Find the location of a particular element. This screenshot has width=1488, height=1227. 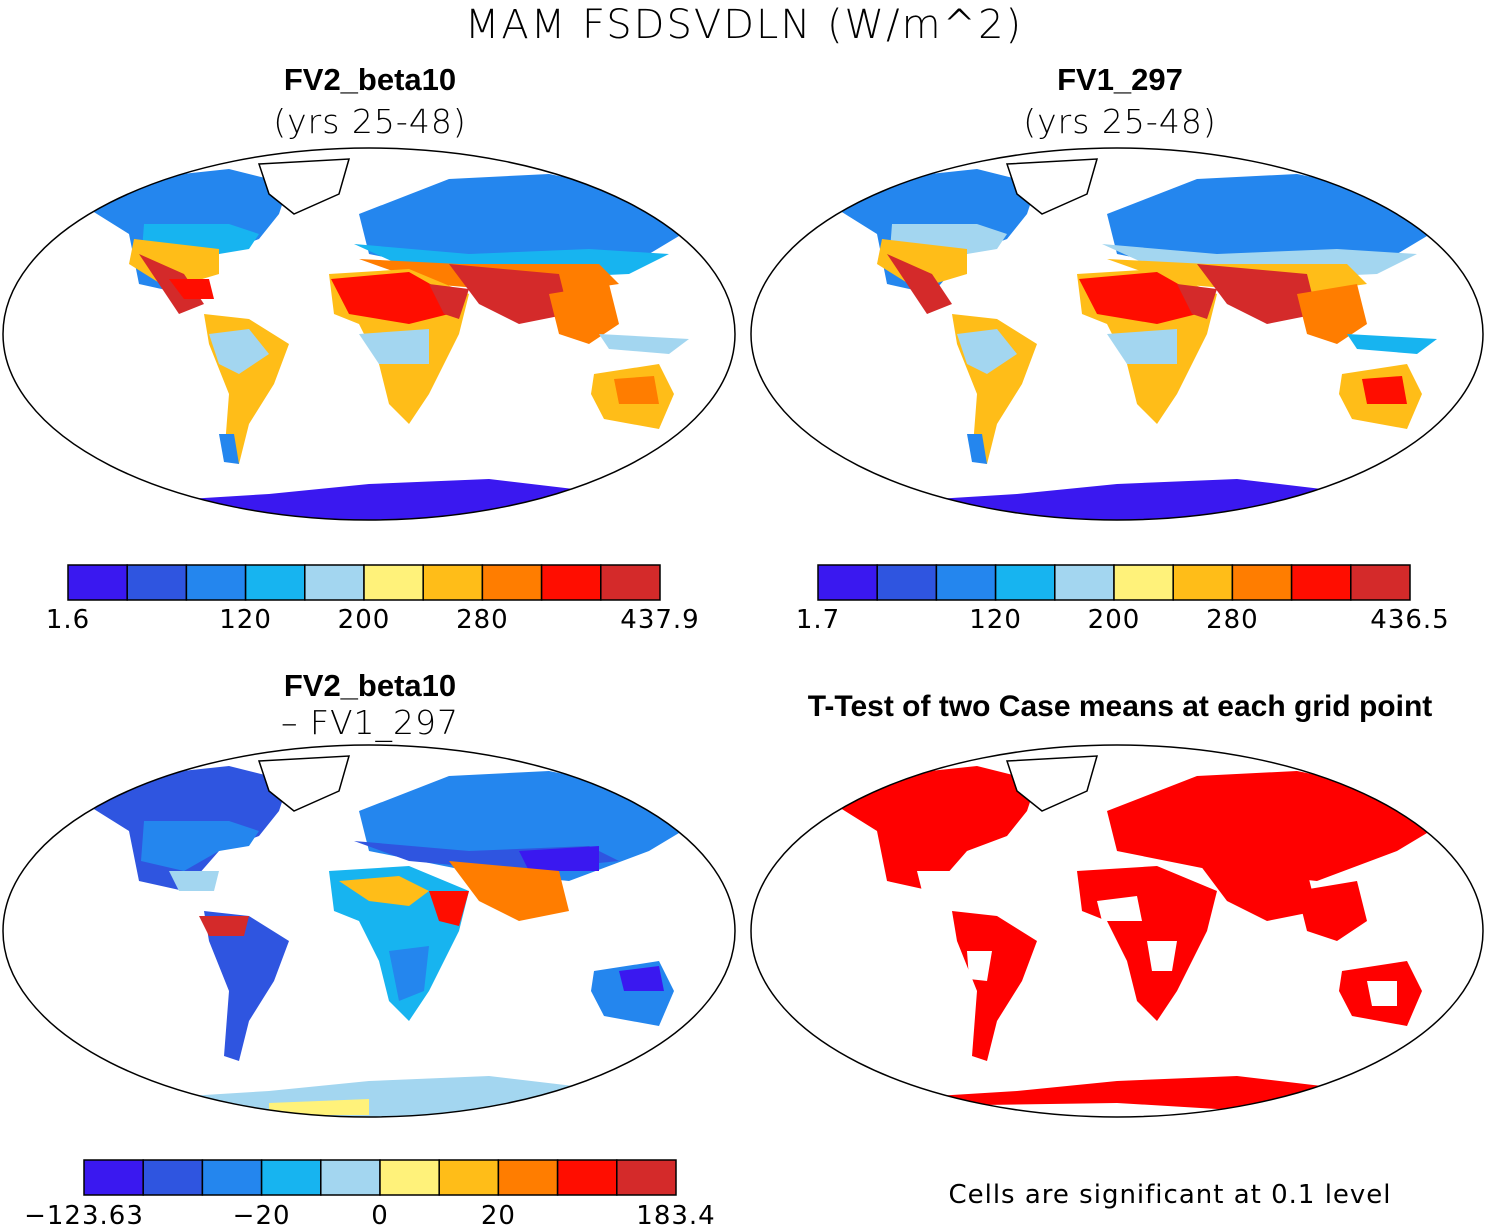

colorbar-tick-label: −20 is located at coordinates (262, 1214).